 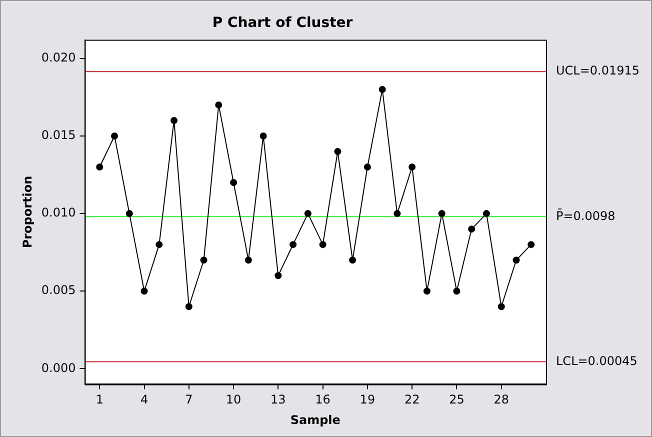 I want to click on x-tick-label: 16, so click(x=322, y=399).